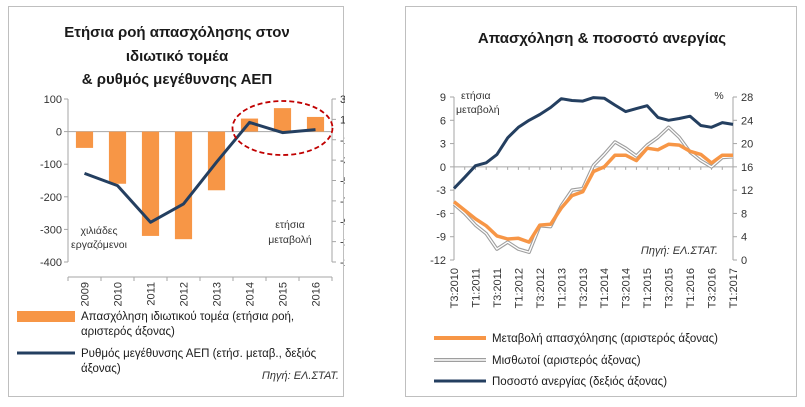 The width and height of the screenshot is (805, 407). What do you see at coordinates (713, 288) in the screenshot?
I see `x-tick-label-Τ3:2016: Τ3:2016` at bounding box center [713, 288].